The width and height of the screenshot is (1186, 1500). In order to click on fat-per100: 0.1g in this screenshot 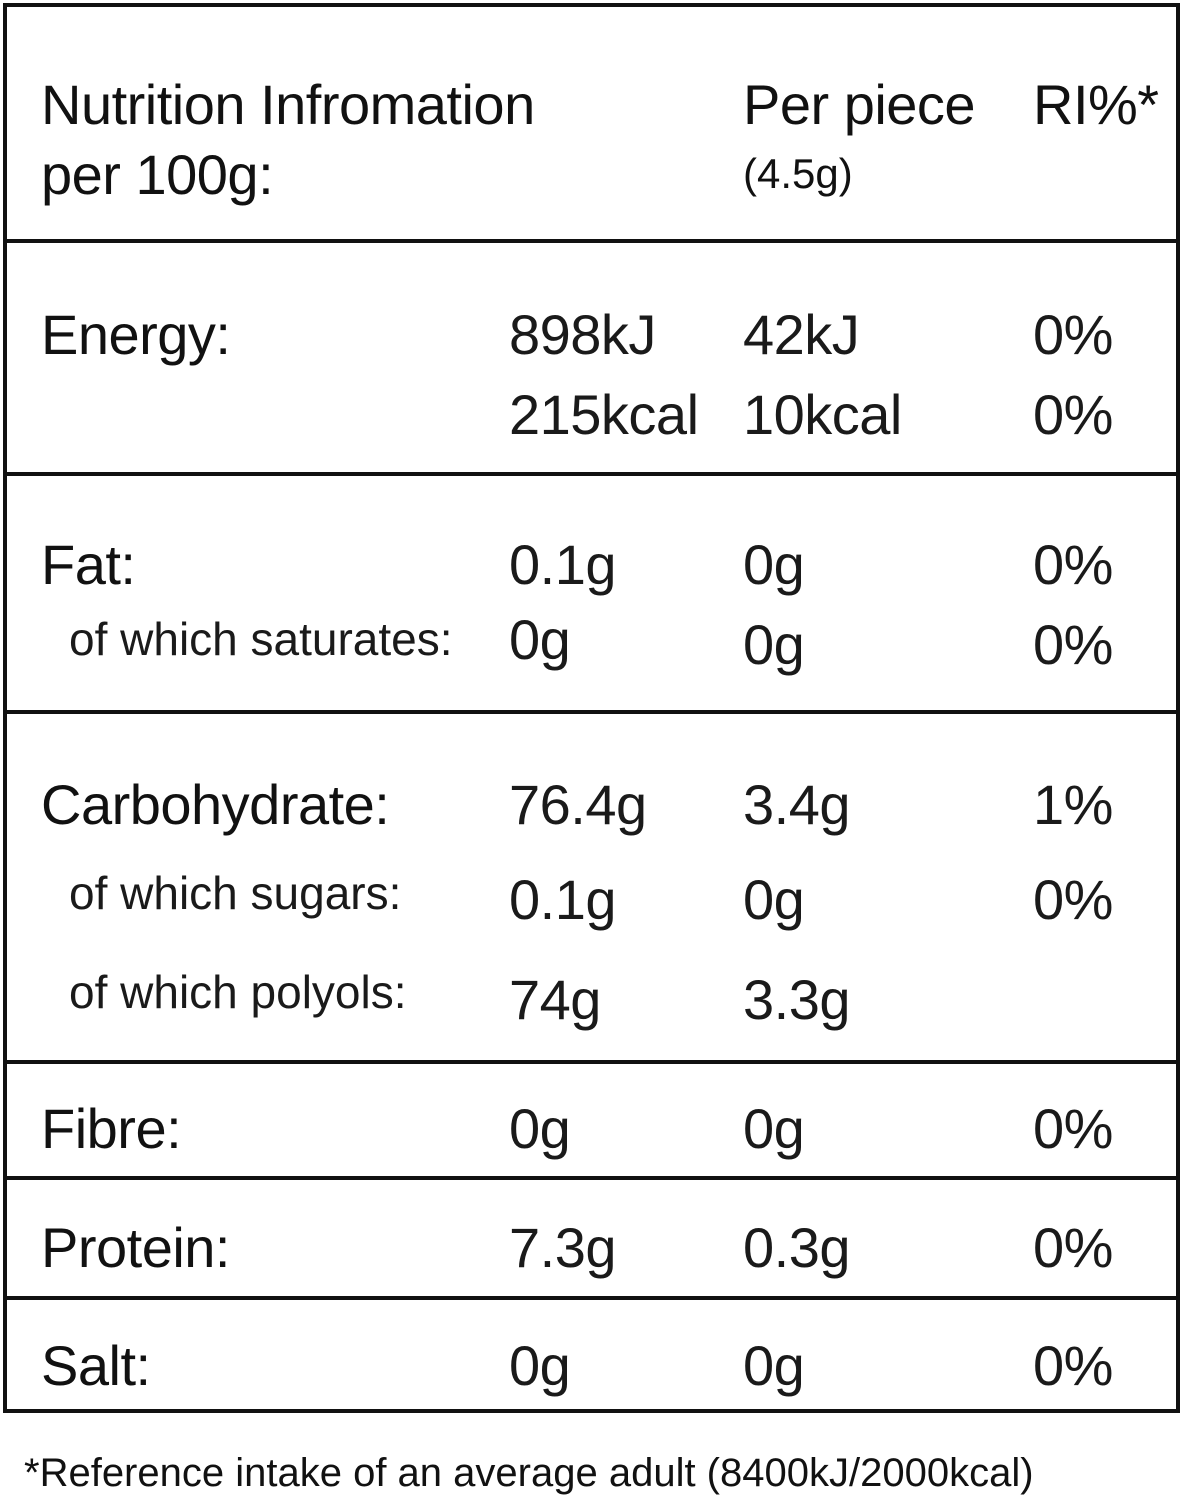, I will do `click(563, 564)`.